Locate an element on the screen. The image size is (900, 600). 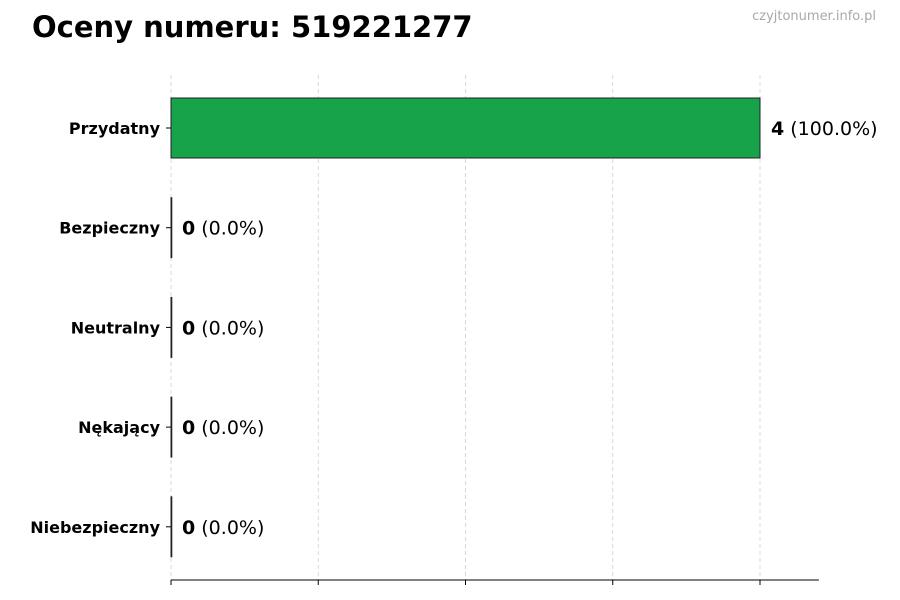
chart-title: Oceny numeru: 519221277 is located at coordinates (252, 27).